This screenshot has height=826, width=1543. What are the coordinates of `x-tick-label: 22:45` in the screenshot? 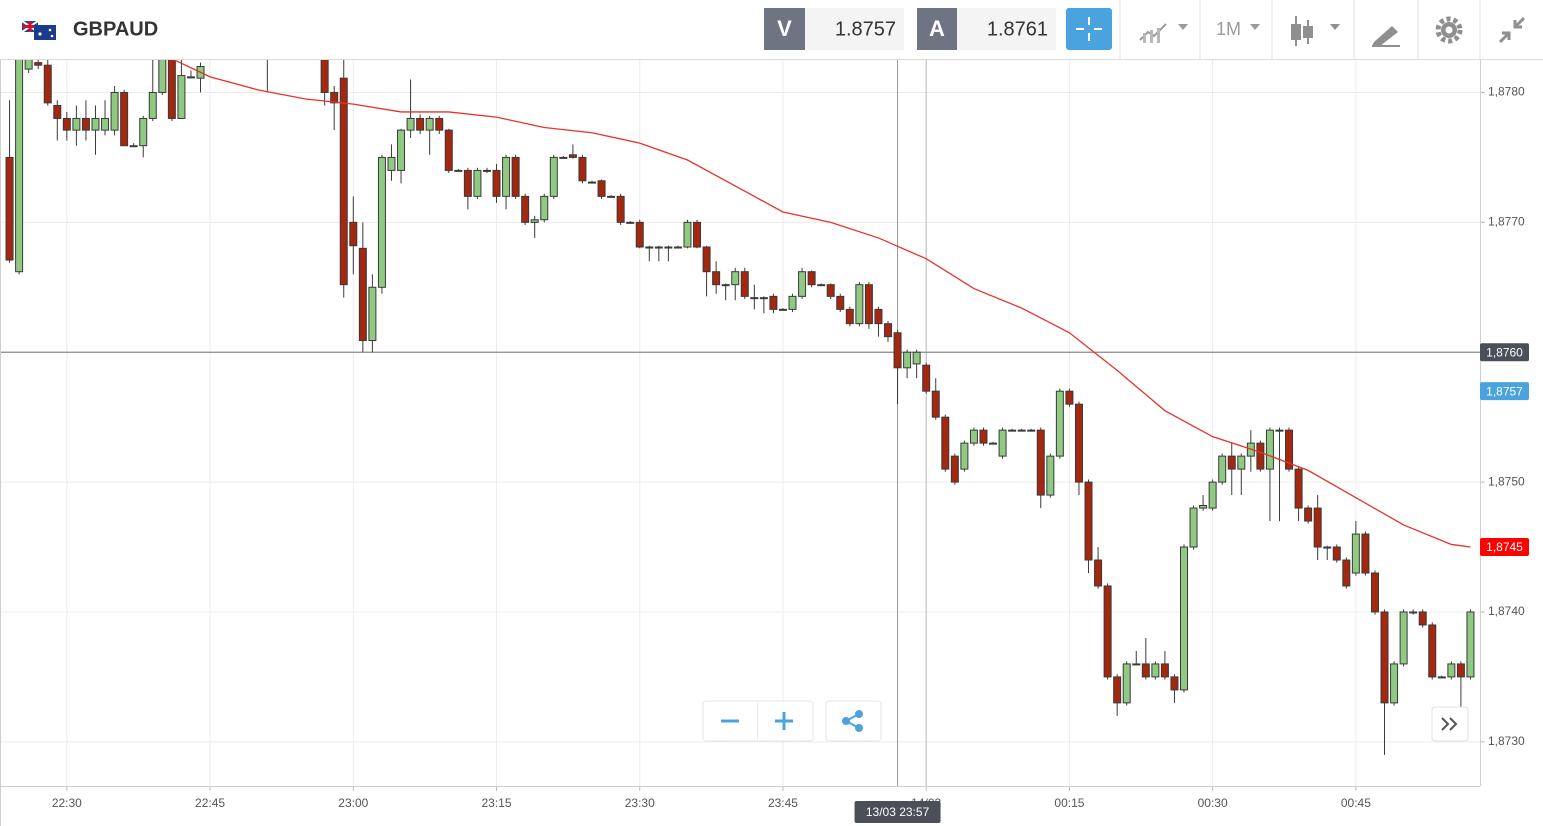 It's located at (210, 803).